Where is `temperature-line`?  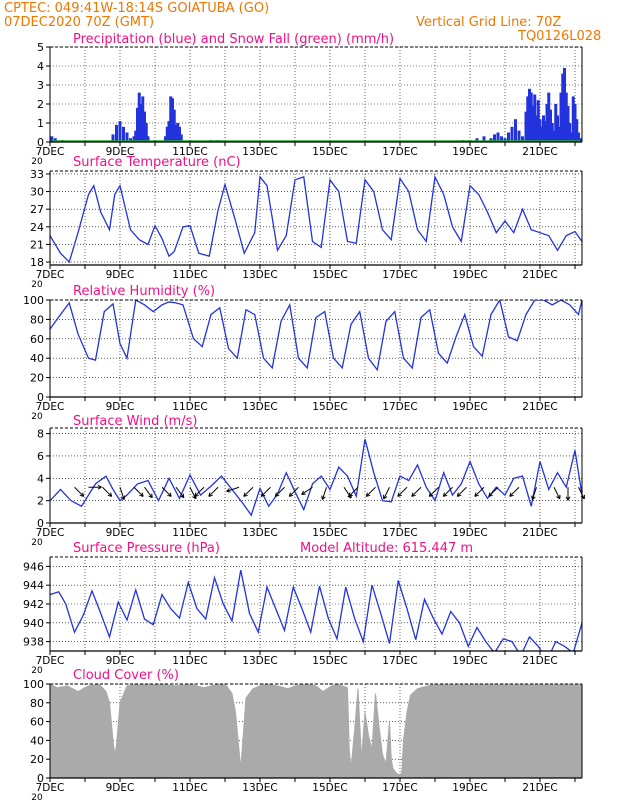
temperature-line is located at coordinates (316, 219).